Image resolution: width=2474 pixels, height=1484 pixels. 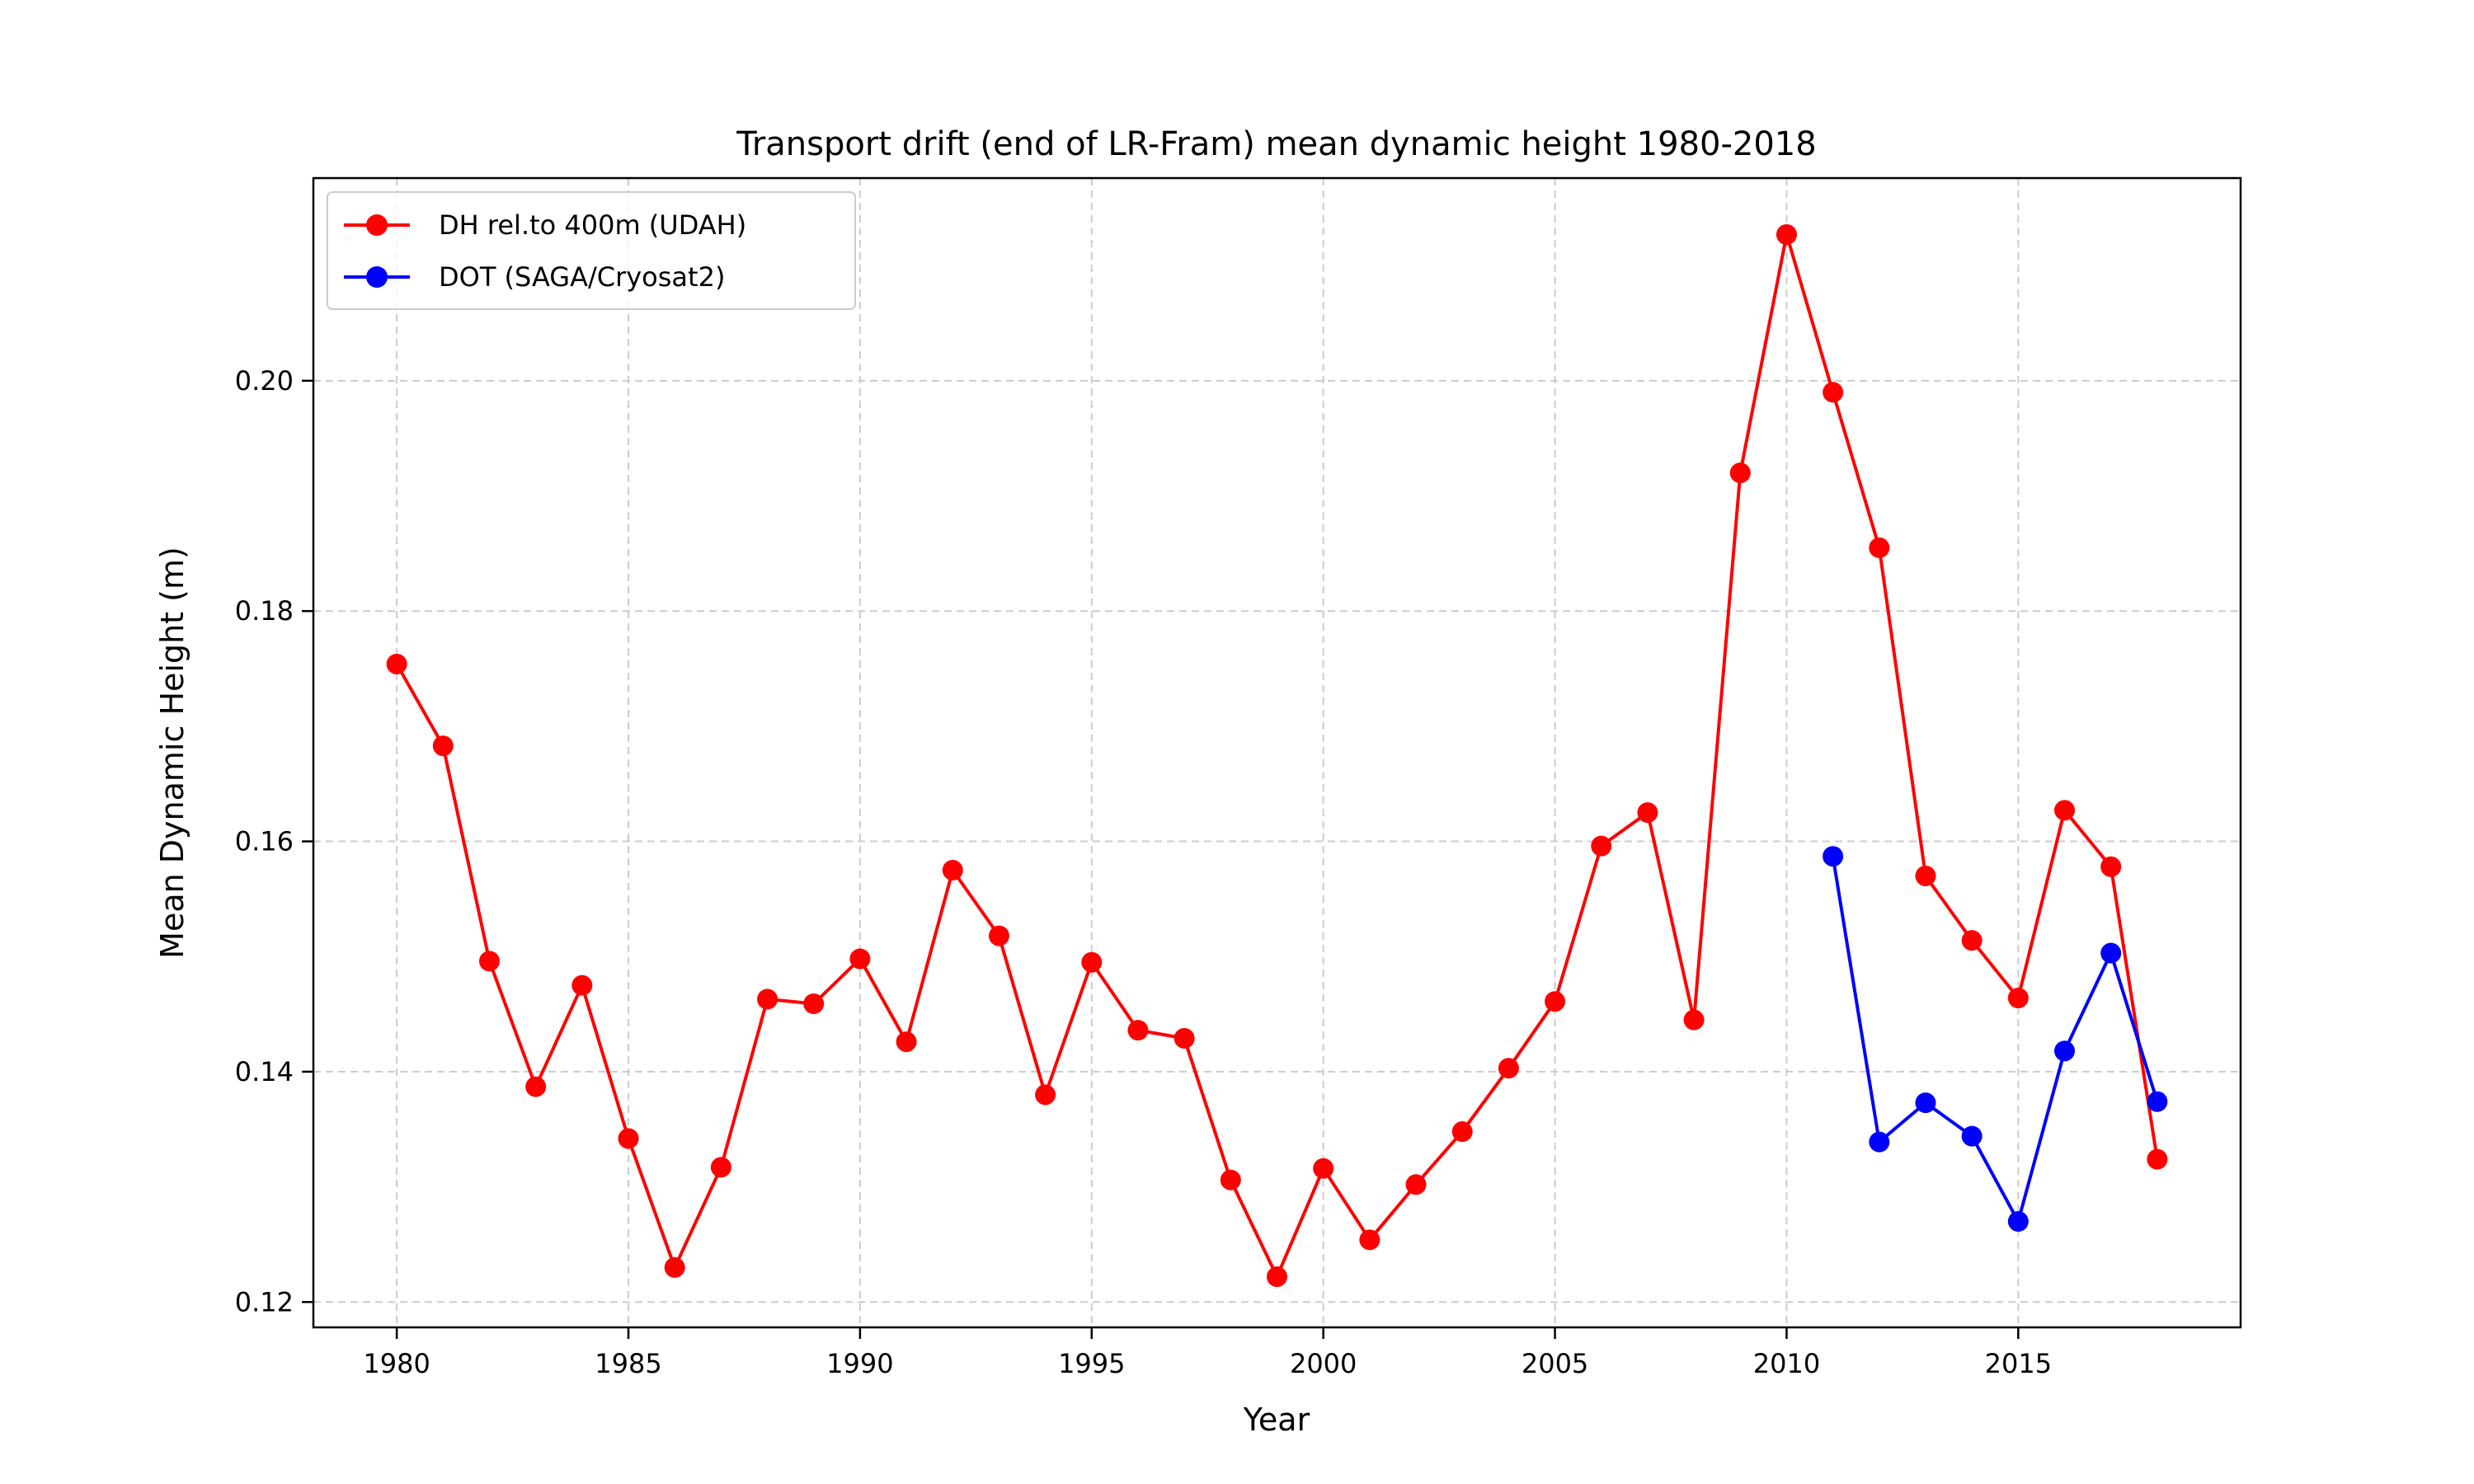 I want to click on legend-label-dot: DOT (SAGA/Cryosat2), so click(x=582, y=277).